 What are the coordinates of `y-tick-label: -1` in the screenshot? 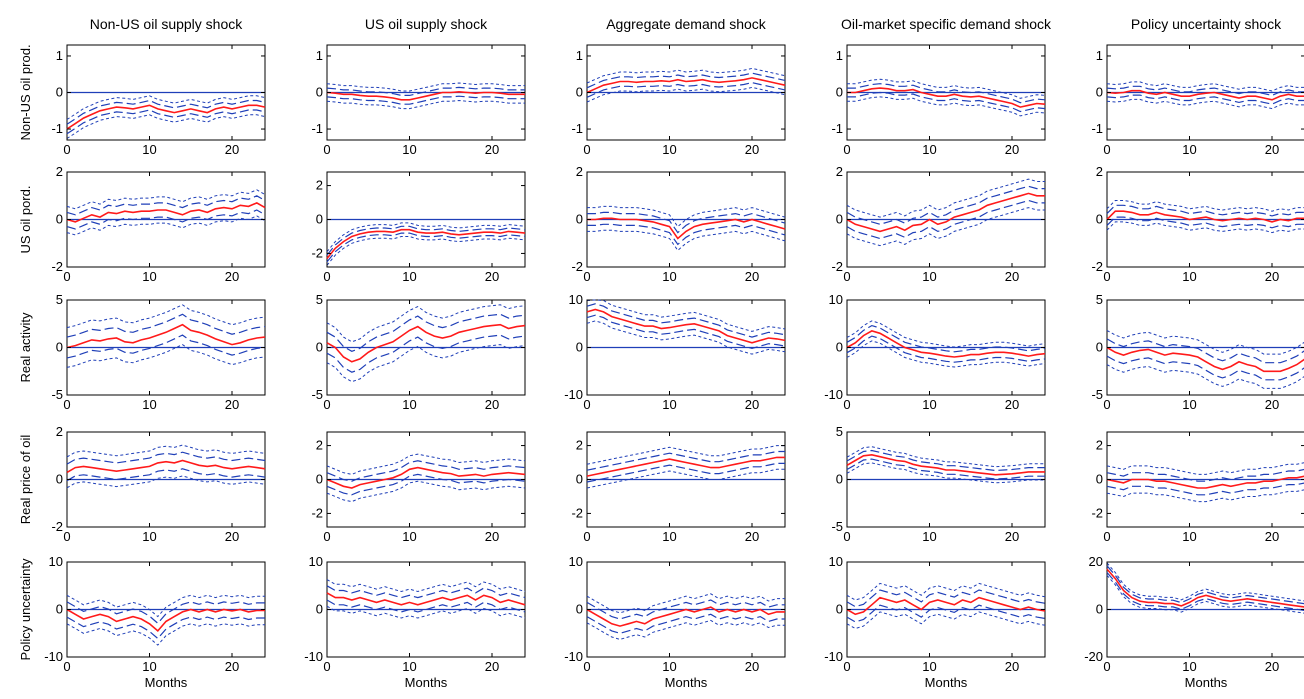 It's located at (57, 128).